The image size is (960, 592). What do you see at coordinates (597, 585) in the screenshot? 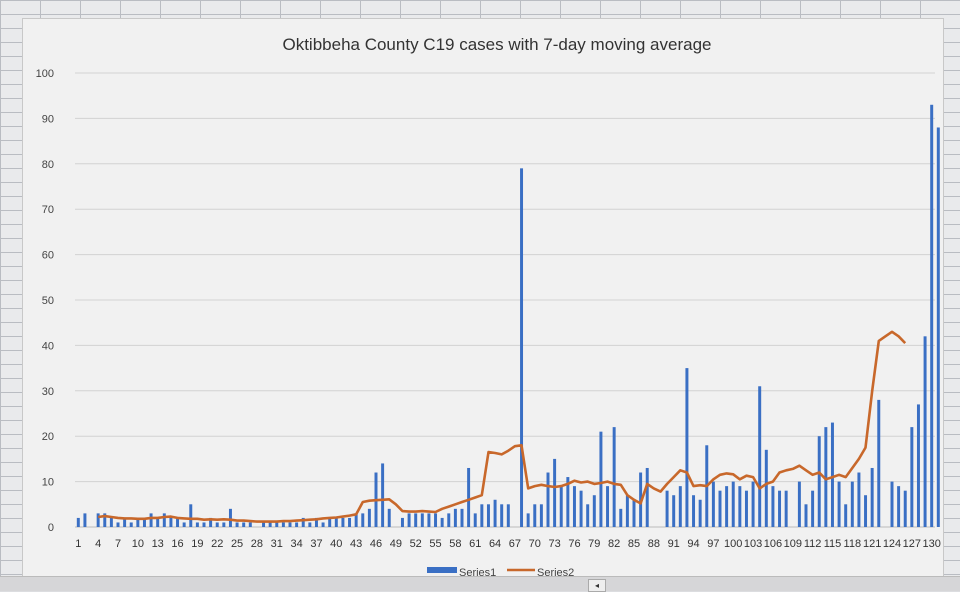
I see `scroll-left-button: ◂` at bounding box center [597, 585].